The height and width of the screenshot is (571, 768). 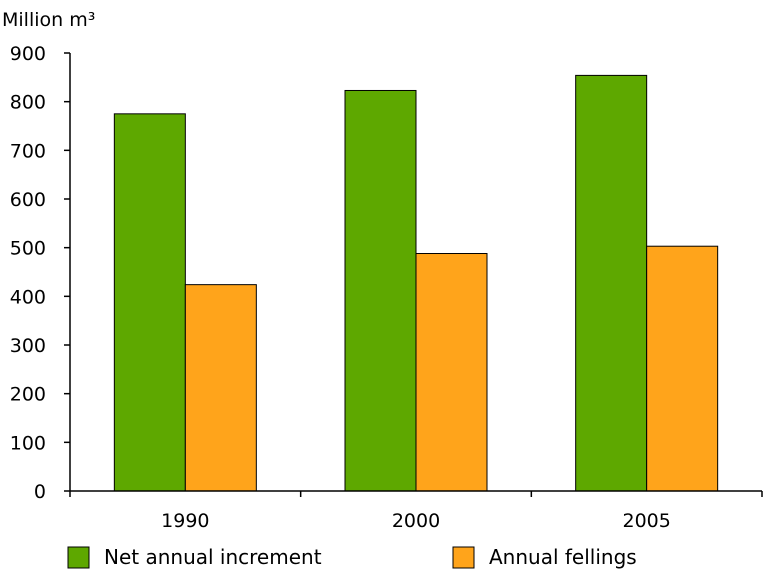 I want to click on y-axis-ticks: 0 100 200 300 400 500 600 700 800 900, so click(x=40, y=273).